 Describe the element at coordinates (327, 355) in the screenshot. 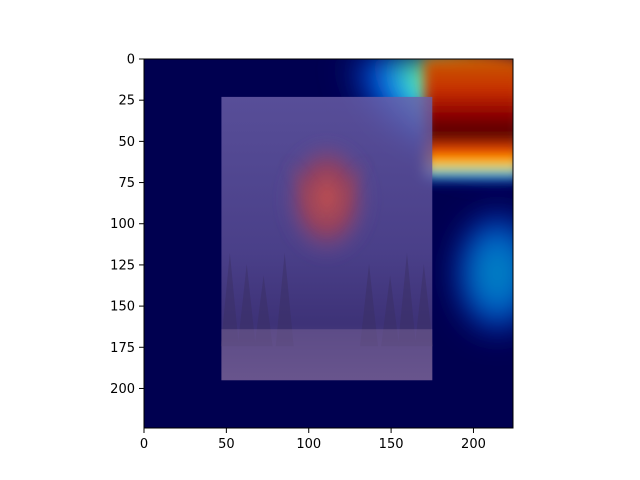

I see `ground-strip` at that location.